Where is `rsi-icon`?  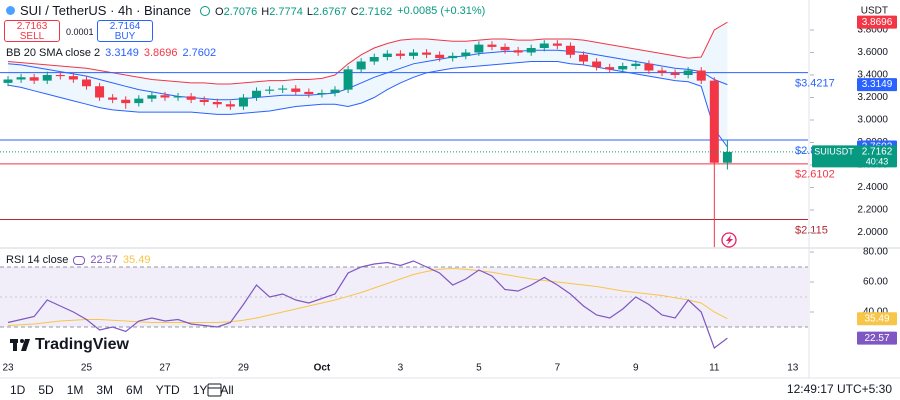
rsi-icon is located at coordinates (79, 260).